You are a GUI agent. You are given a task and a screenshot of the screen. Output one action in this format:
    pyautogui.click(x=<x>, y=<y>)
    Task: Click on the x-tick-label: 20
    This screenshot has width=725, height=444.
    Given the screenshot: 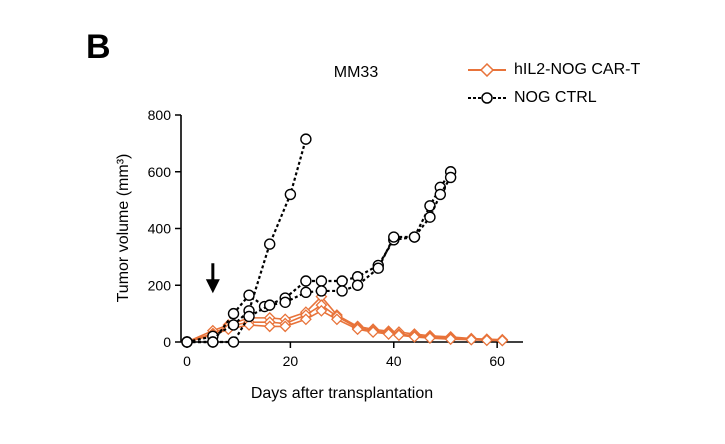 What is the action you would take?
    pyautogui.click(x=291, y=361)
    